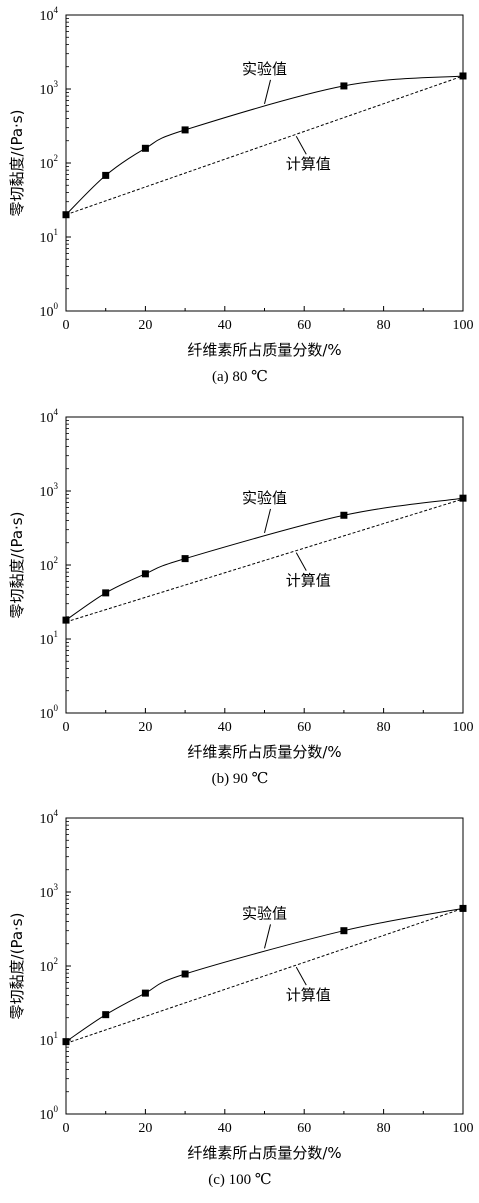 This screenshot has height=1203, width=479. Describe the element at coordinates (240, 779) in the screenshot. I see `chart-caption: (b) 90 ℃` at that location.